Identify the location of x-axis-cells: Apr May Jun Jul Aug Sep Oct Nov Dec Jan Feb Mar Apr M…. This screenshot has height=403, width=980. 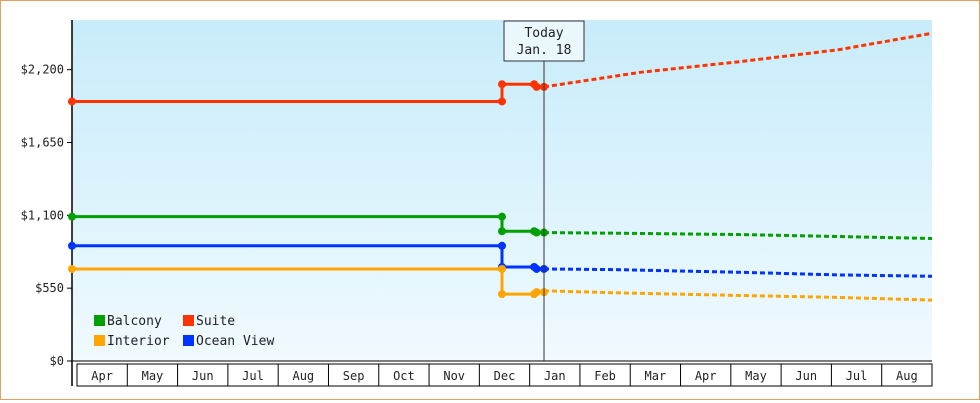
(504, 375).